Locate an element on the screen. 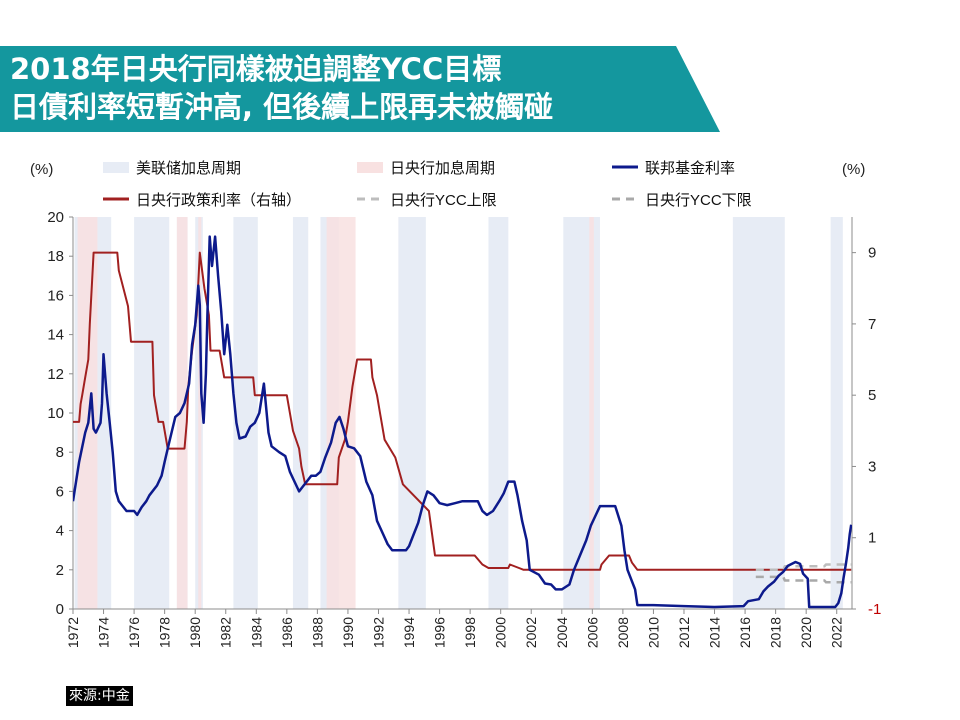 This screenshot has height=720, width=960. legend-item: 日央行加息周期 is located at coordinates (426, 168).